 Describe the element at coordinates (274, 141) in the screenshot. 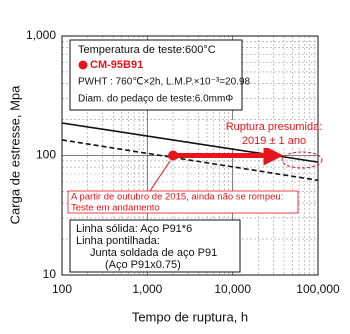

I see `rupture-text: 2019 ± 1 ano` at that location.